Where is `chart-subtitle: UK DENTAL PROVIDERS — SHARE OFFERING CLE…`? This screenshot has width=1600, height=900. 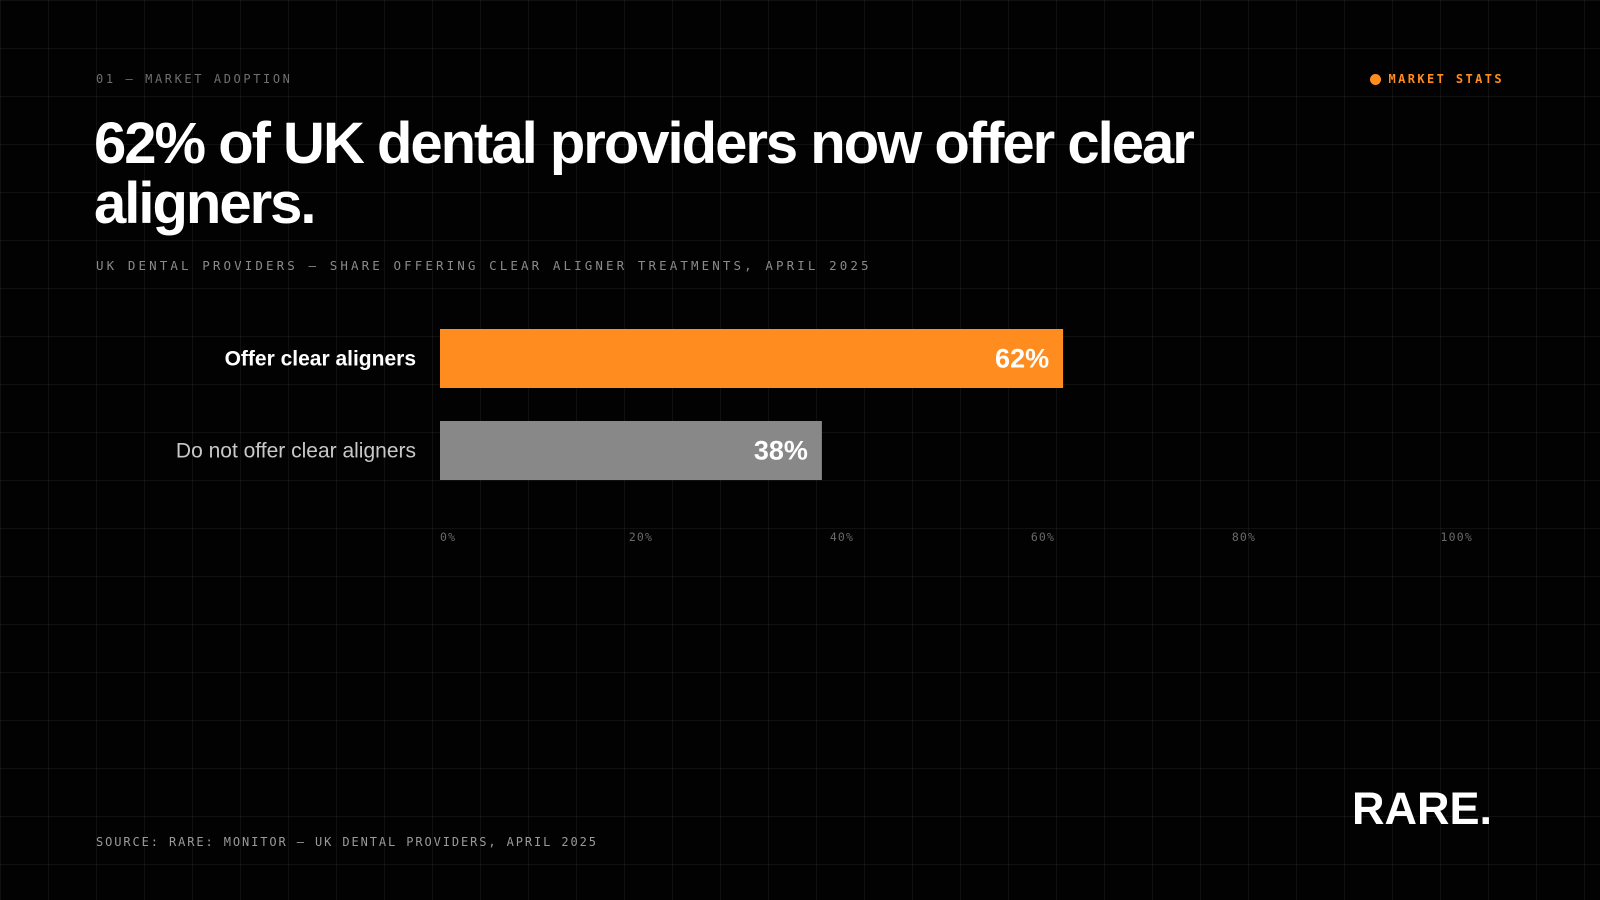
chart-subtitle: UK DENTAL PROVIDERS — SHARE OFFERING CLE… is located at coordinates (484, 265).